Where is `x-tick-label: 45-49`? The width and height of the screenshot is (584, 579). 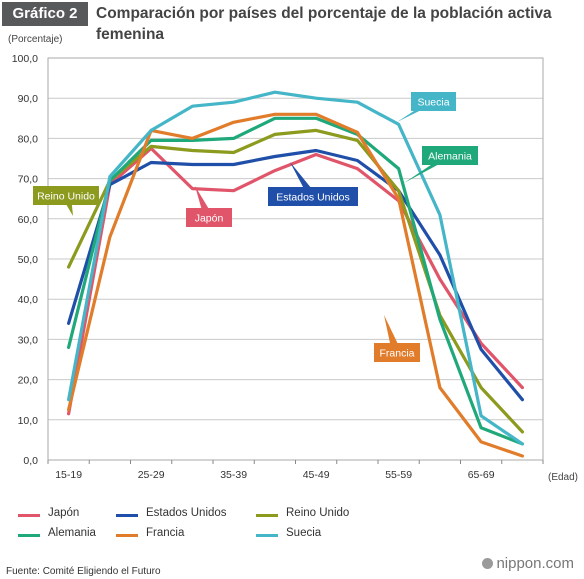 x-tick-label: 45-49 is located at coordinates (316, 475).